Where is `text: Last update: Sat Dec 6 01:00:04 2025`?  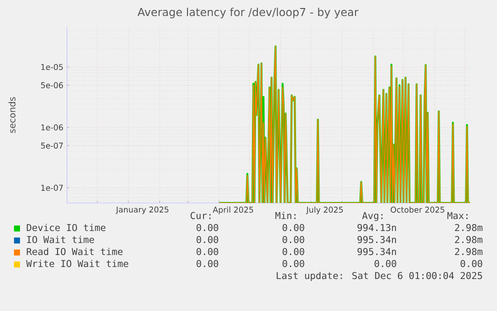 text: Last update: Sat Dec 6 01:00:04 2025 is located at coordinates (379, 276).